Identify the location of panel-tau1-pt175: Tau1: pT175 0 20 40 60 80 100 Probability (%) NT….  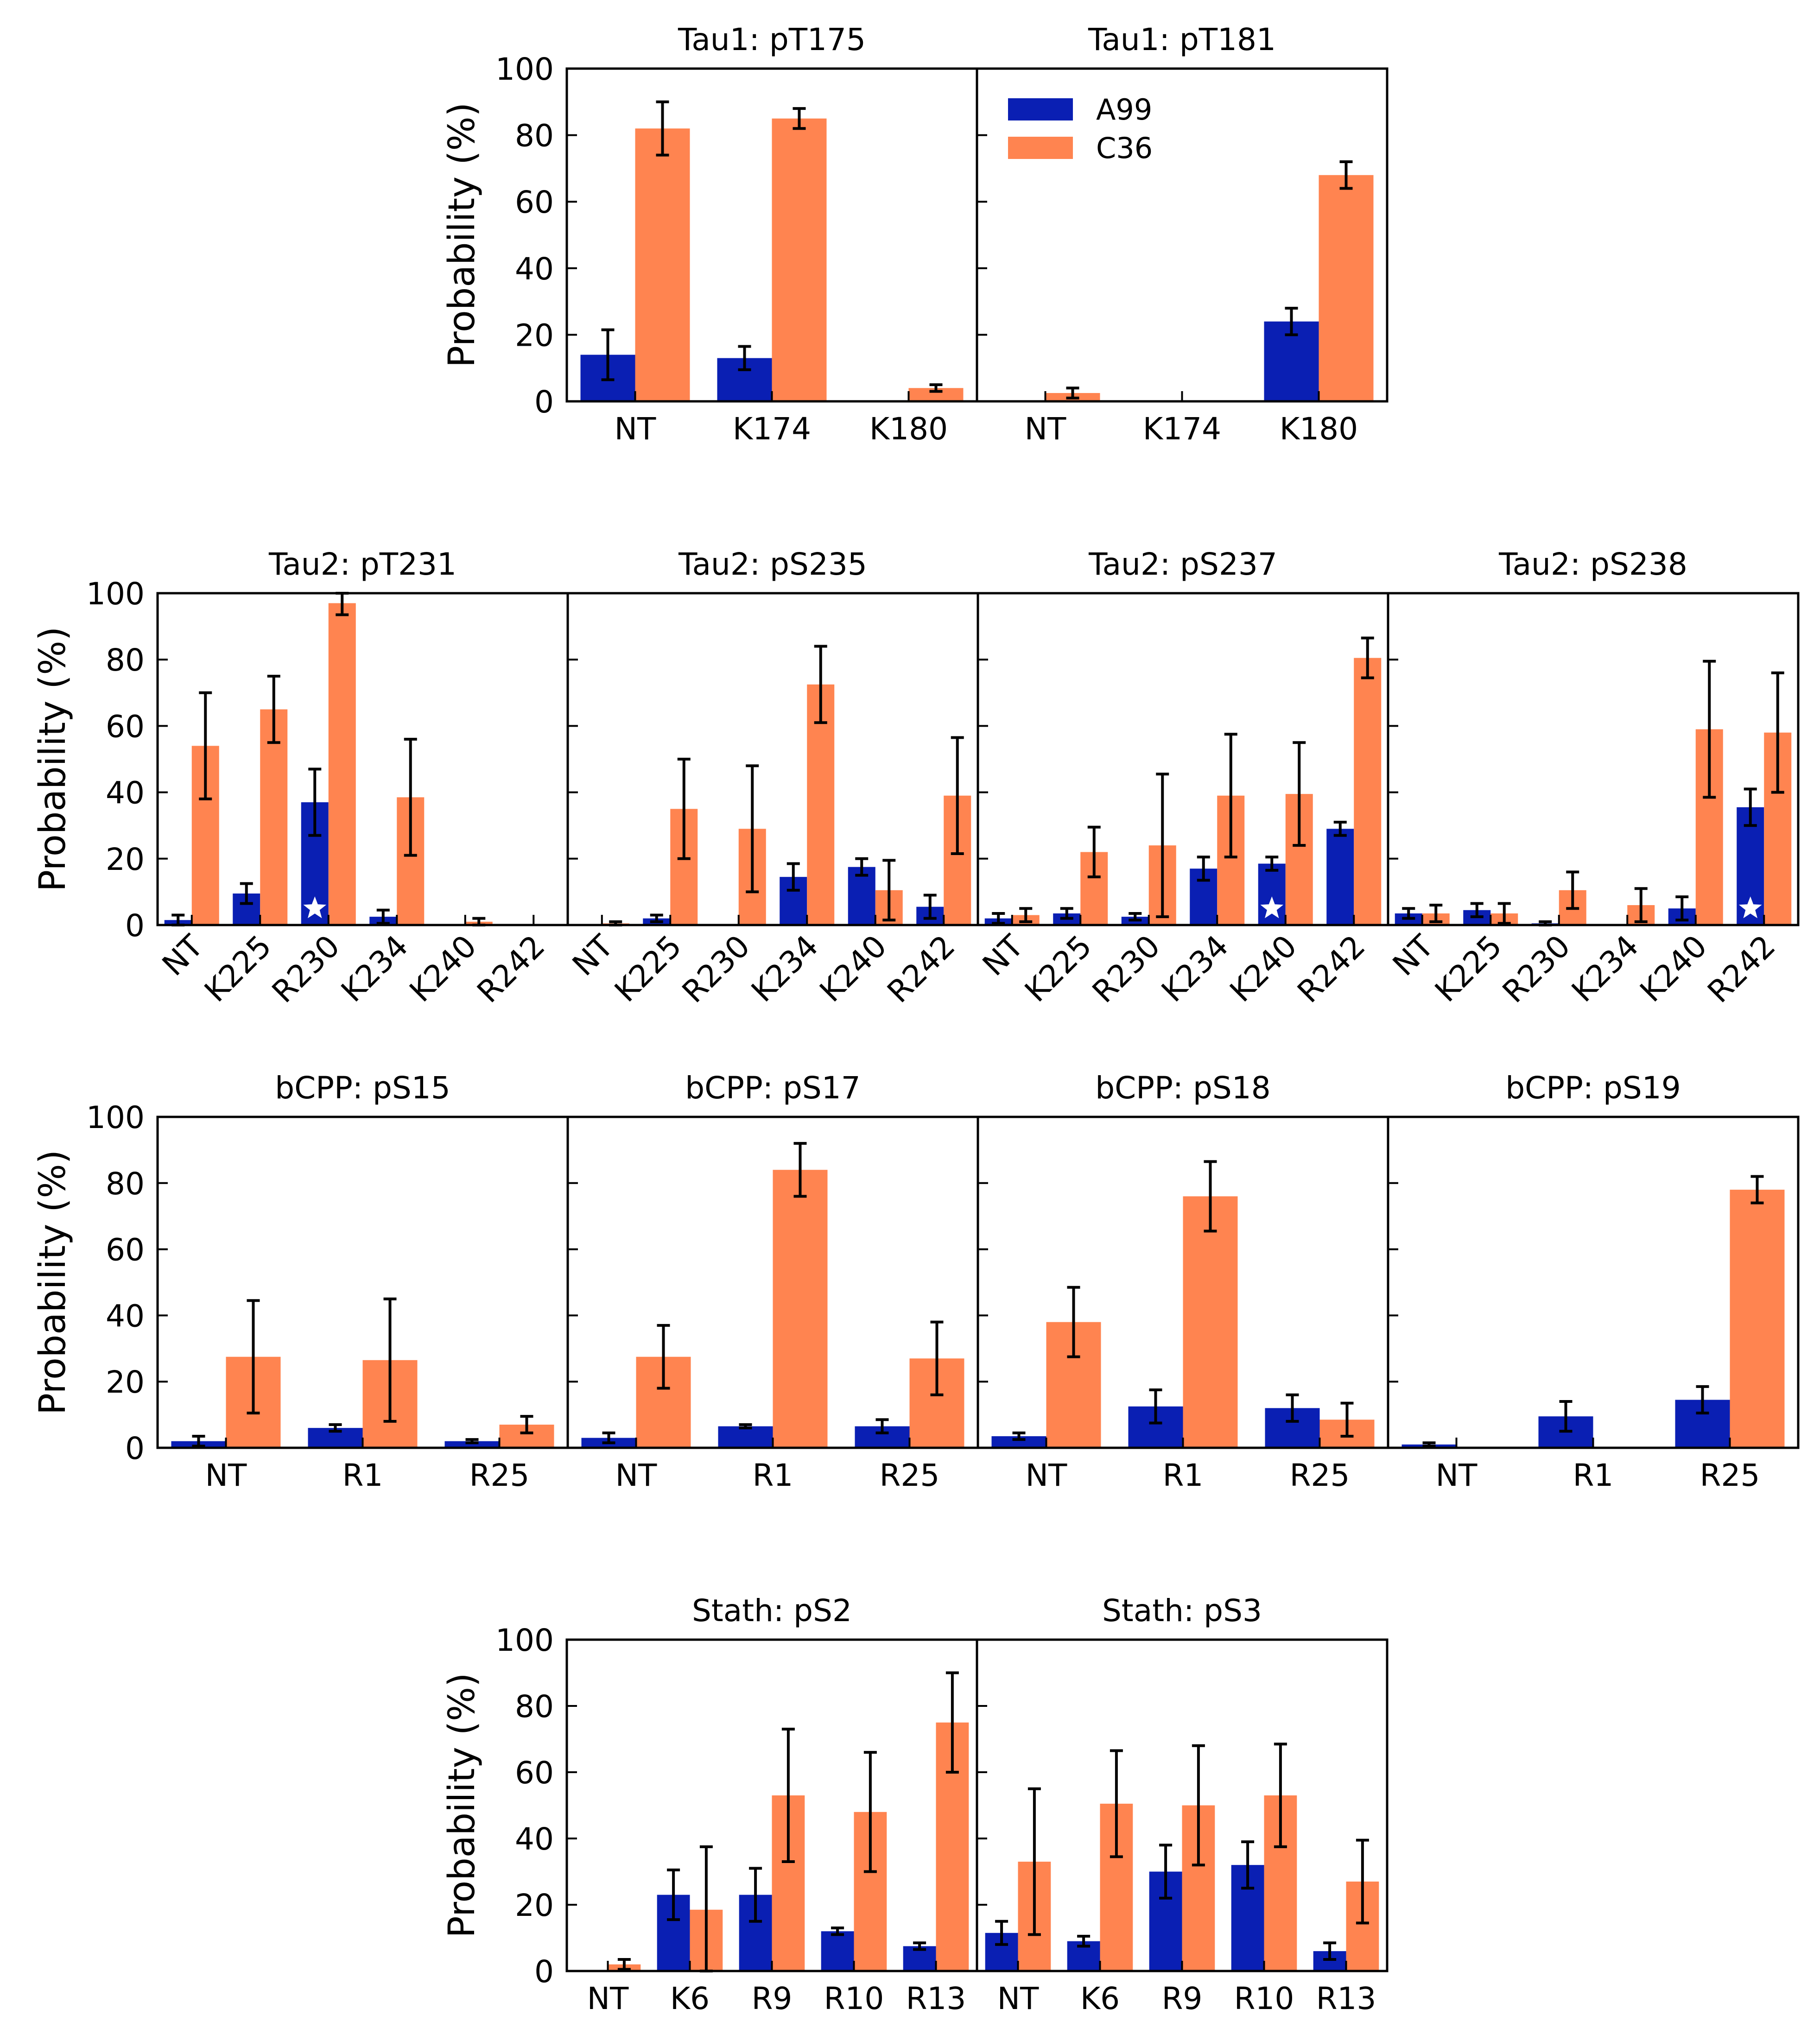
(709, 234).